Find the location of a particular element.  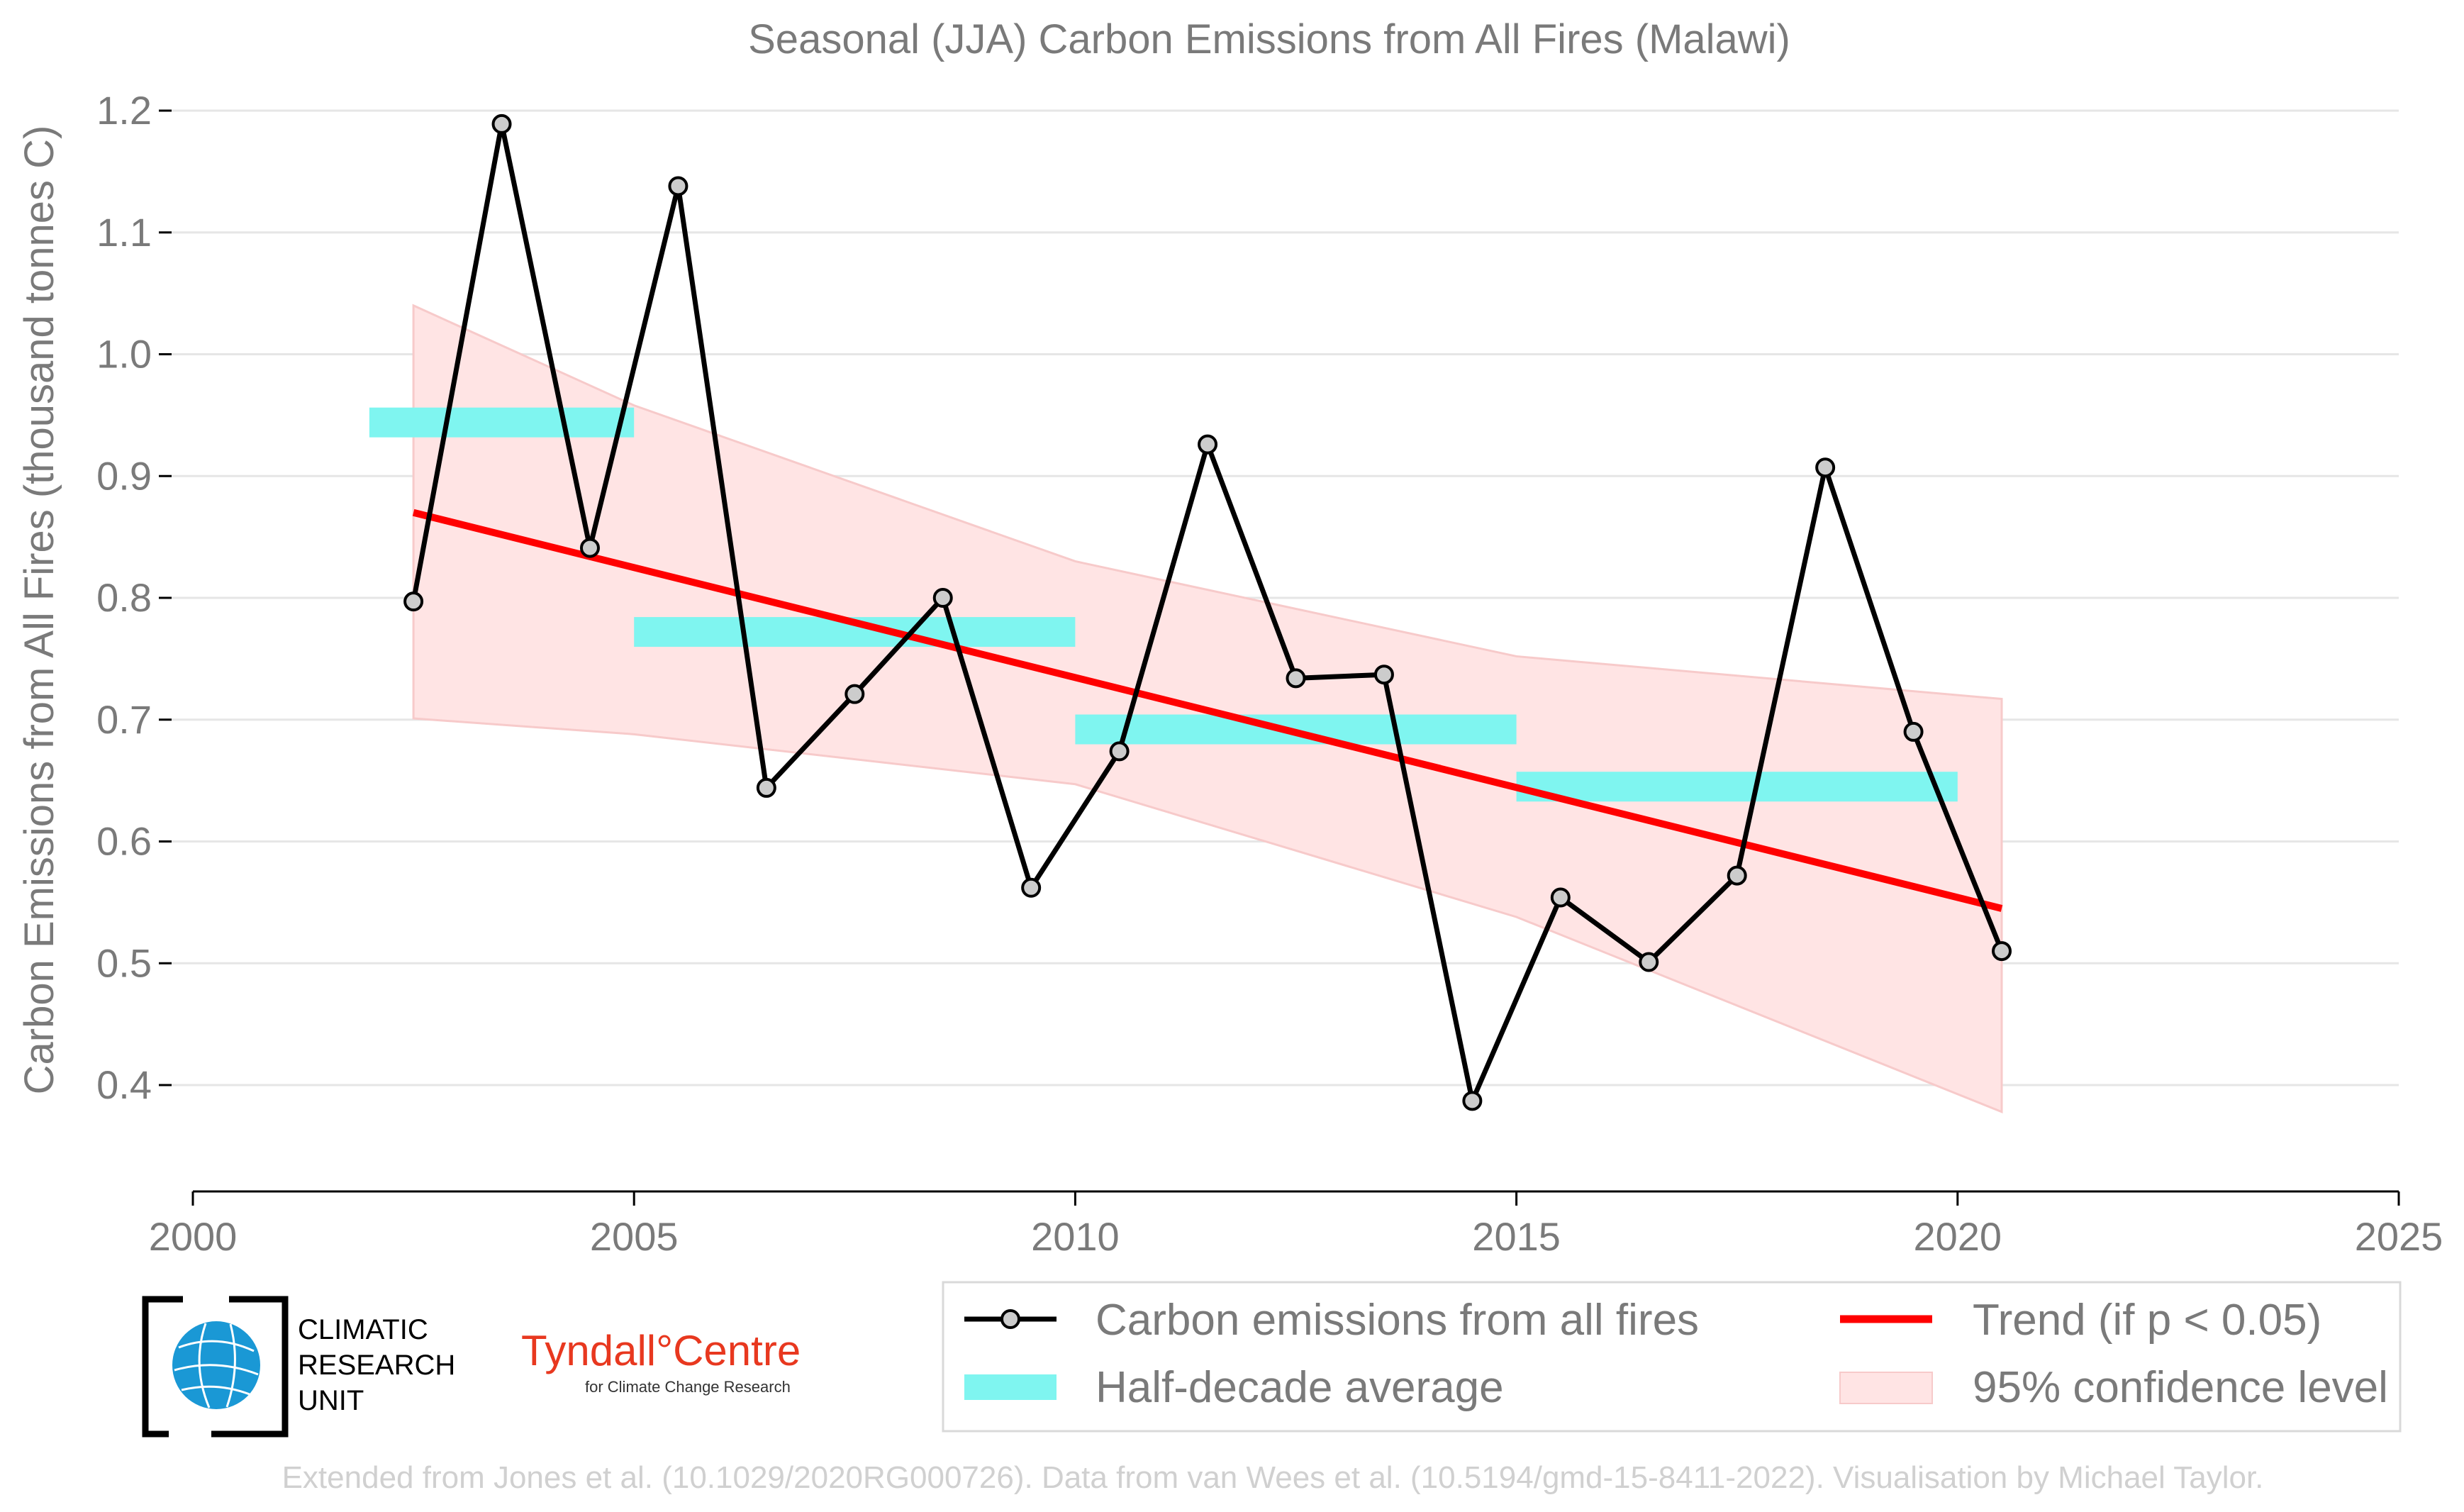

legend-series-marker is located at coordinates (1010, 1319).